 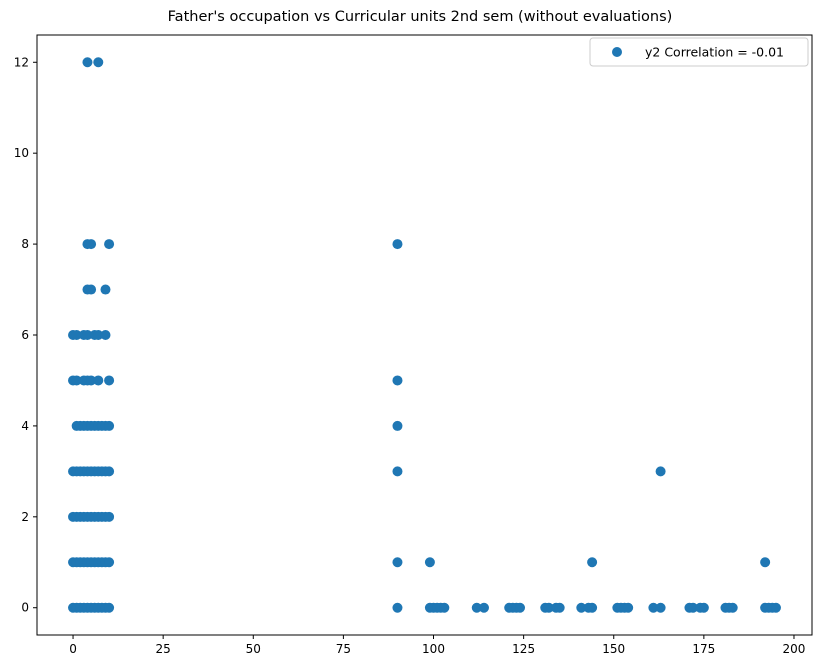 What do you see at coordinates (613, 649) in the screenshot?
I see `x-tick-label: 150` at bounding box center [613, 649].